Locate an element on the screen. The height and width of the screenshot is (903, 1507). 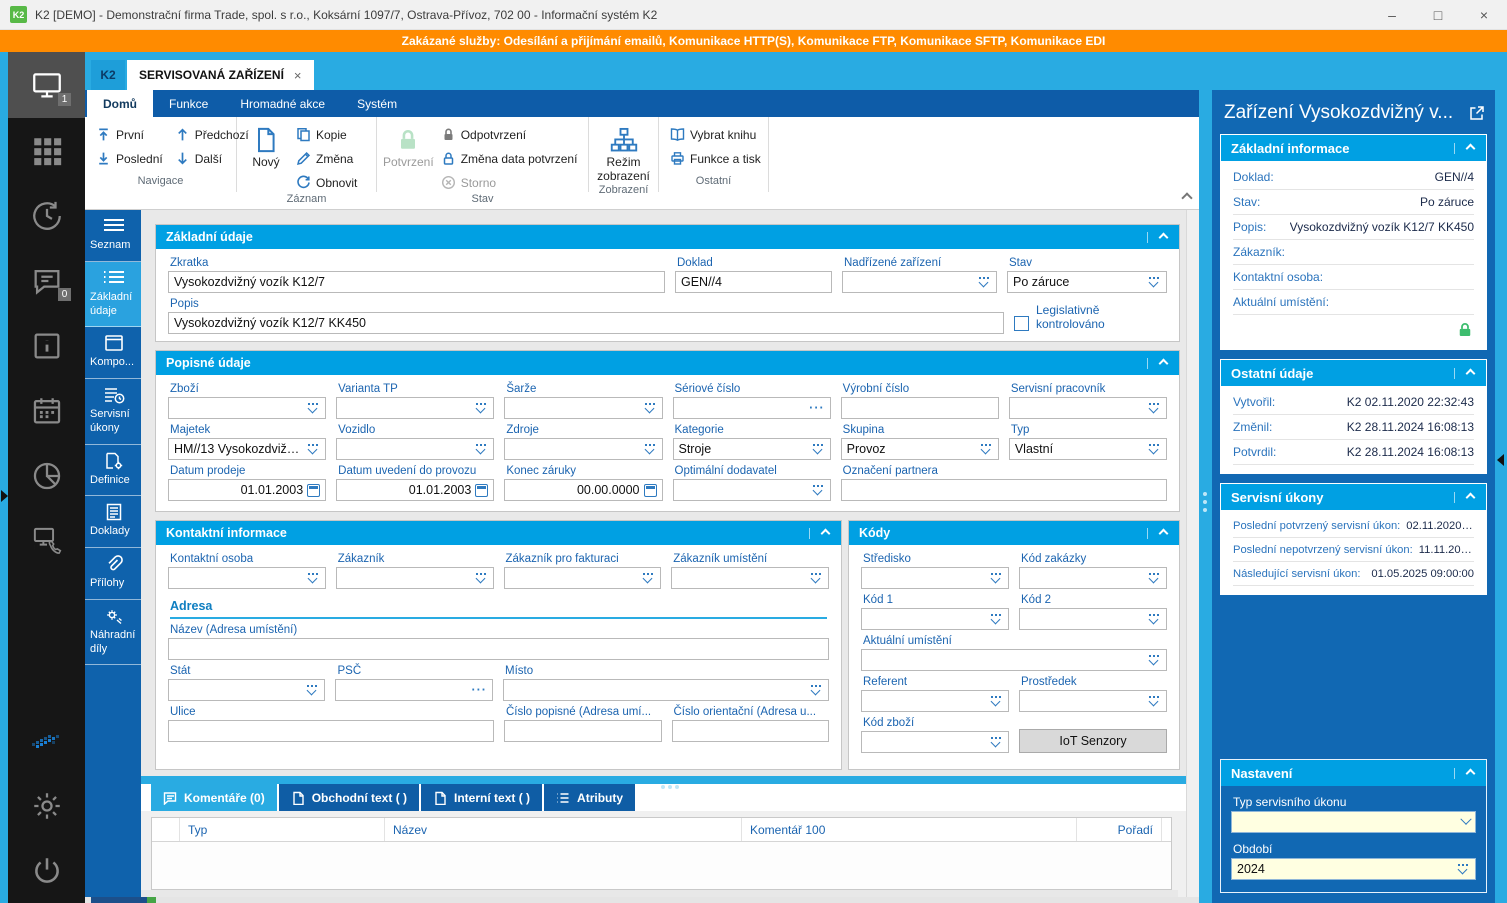
nav-item-servisni-ukony: Servisní úkony is located at coordinates (113, 412).